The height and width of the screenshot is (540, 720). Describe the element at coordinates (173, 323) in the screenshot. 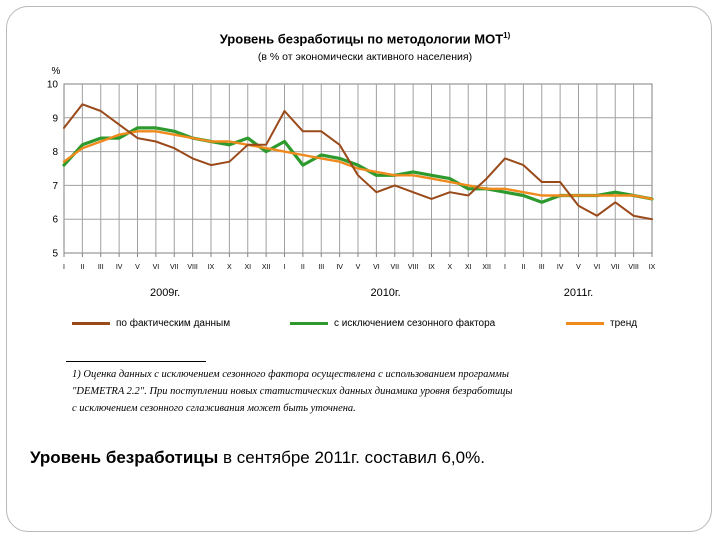

I see `legend-label-actual: по фактическим данным` at that location.